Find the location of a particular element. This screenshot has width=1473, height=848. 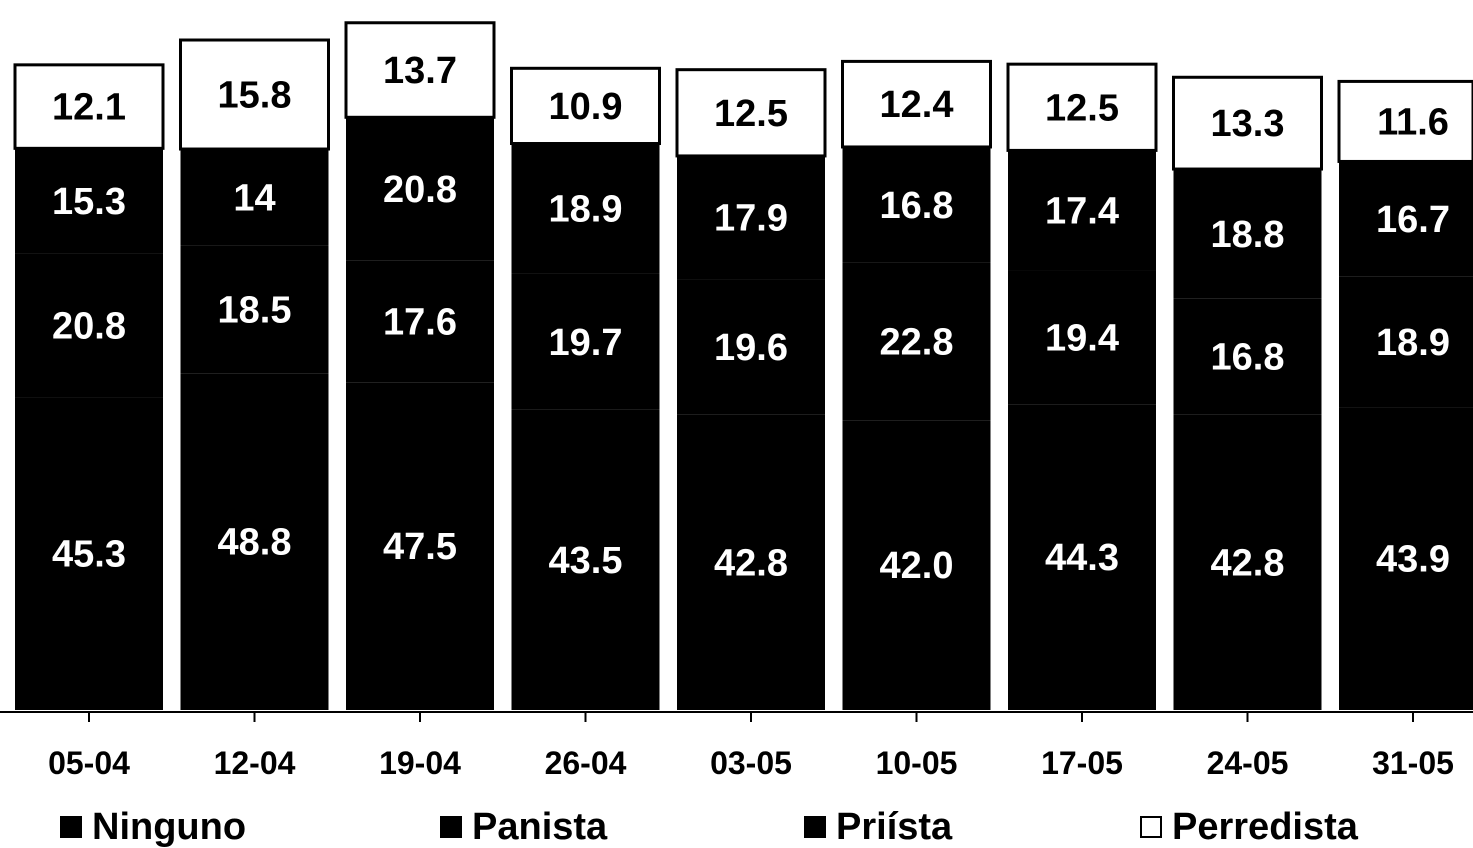

x-tick-label-19-04: 19-04 is located at coordinates (420, 763).